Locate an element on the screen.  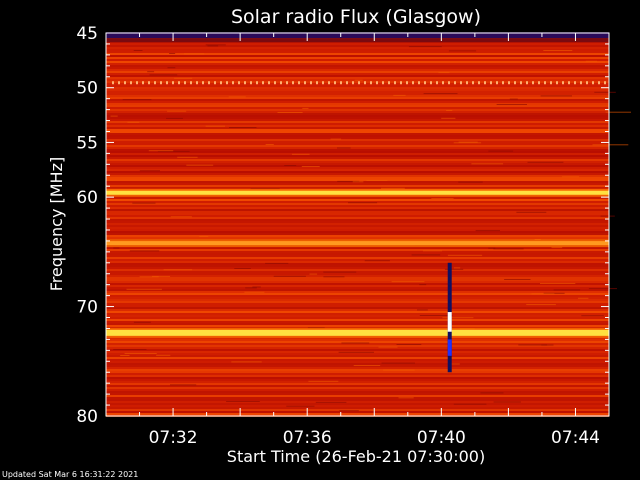
x-tick-label: 07:36 is located at coordinates (307, 438).